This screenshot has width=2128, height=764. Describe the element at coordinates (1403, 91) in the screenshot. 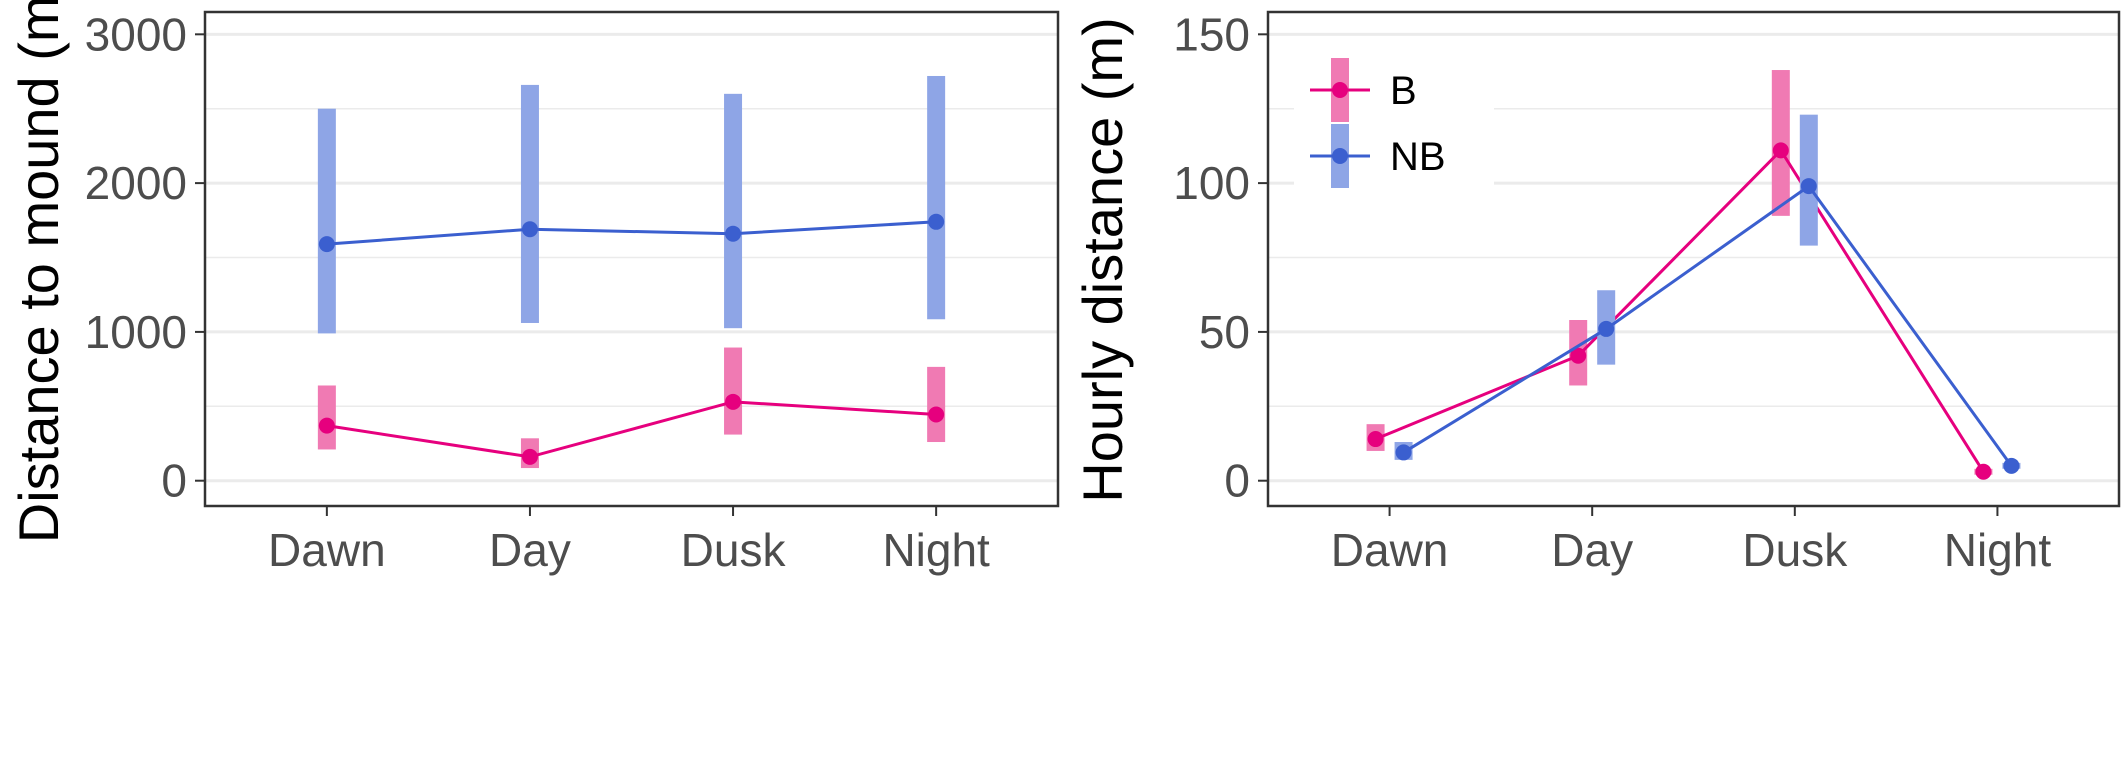

I see `legend-label-b: B` at that location.